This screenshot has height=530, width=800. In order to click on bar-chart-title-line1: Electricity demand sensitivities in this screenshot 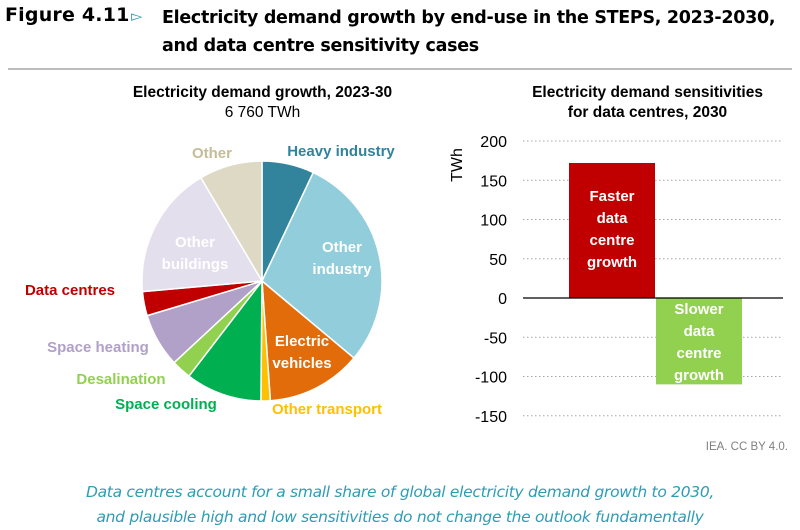, I will do `click(647, 92)`.